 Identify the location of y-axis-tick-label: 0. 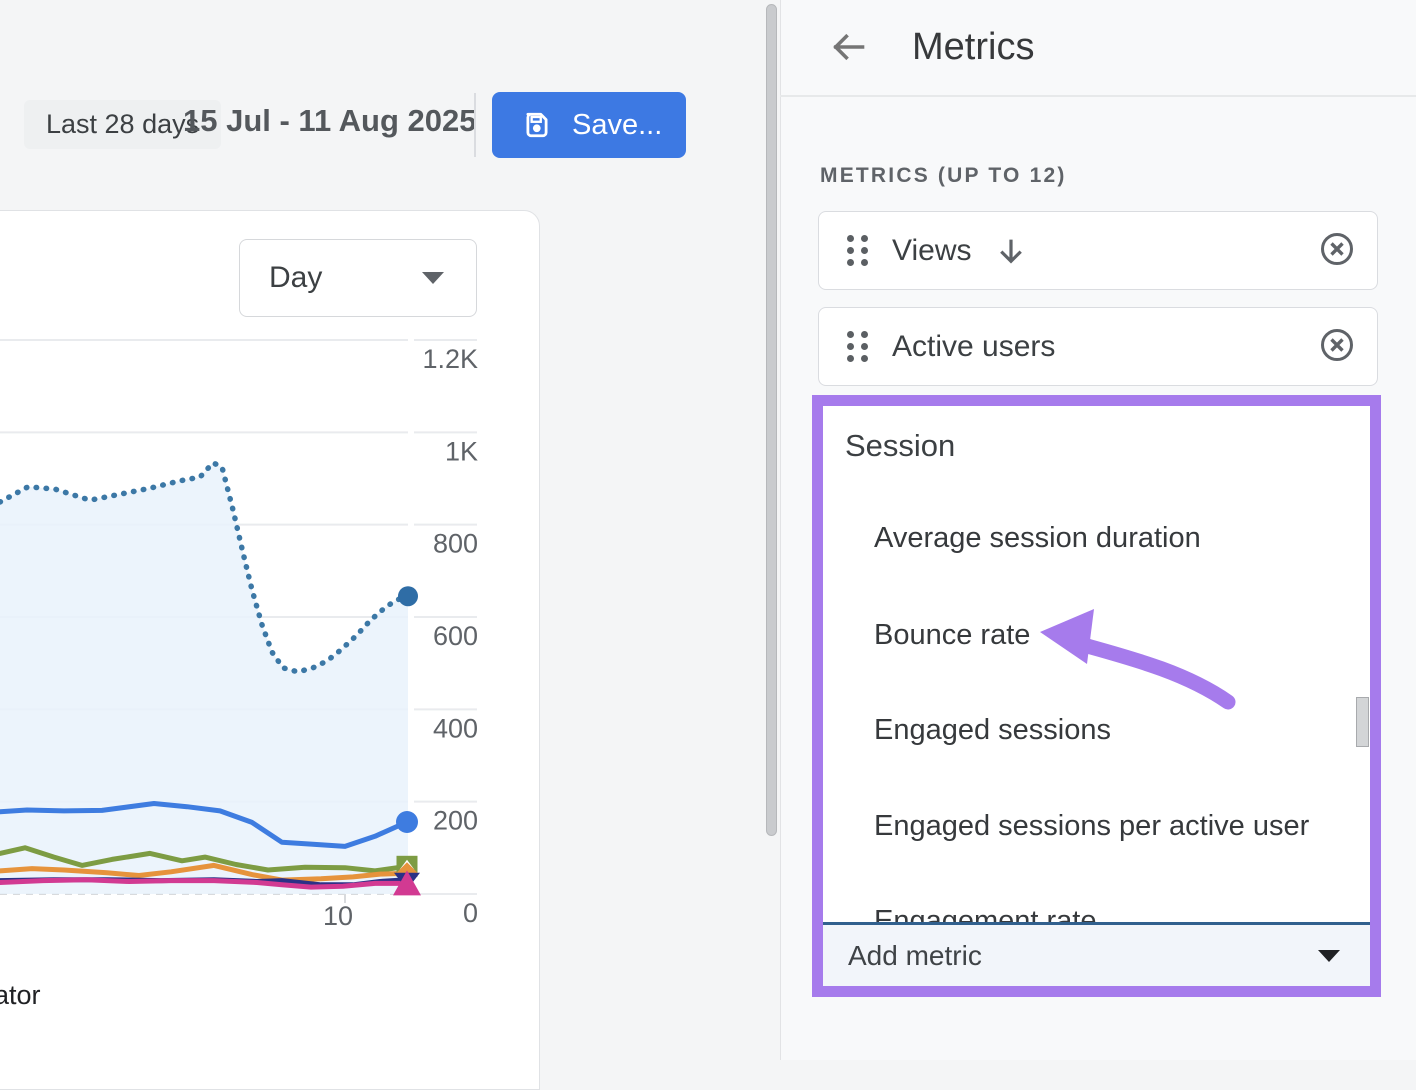
(470, 913).